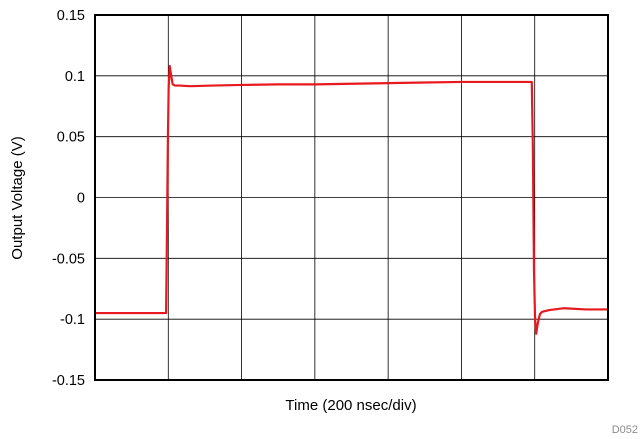 The width and height of the screenshot is (644, 439). What do you see at coordinates (81, 199) in the screenshot?
I see `y-tick-label: 0` at bounding box center [81, 199].